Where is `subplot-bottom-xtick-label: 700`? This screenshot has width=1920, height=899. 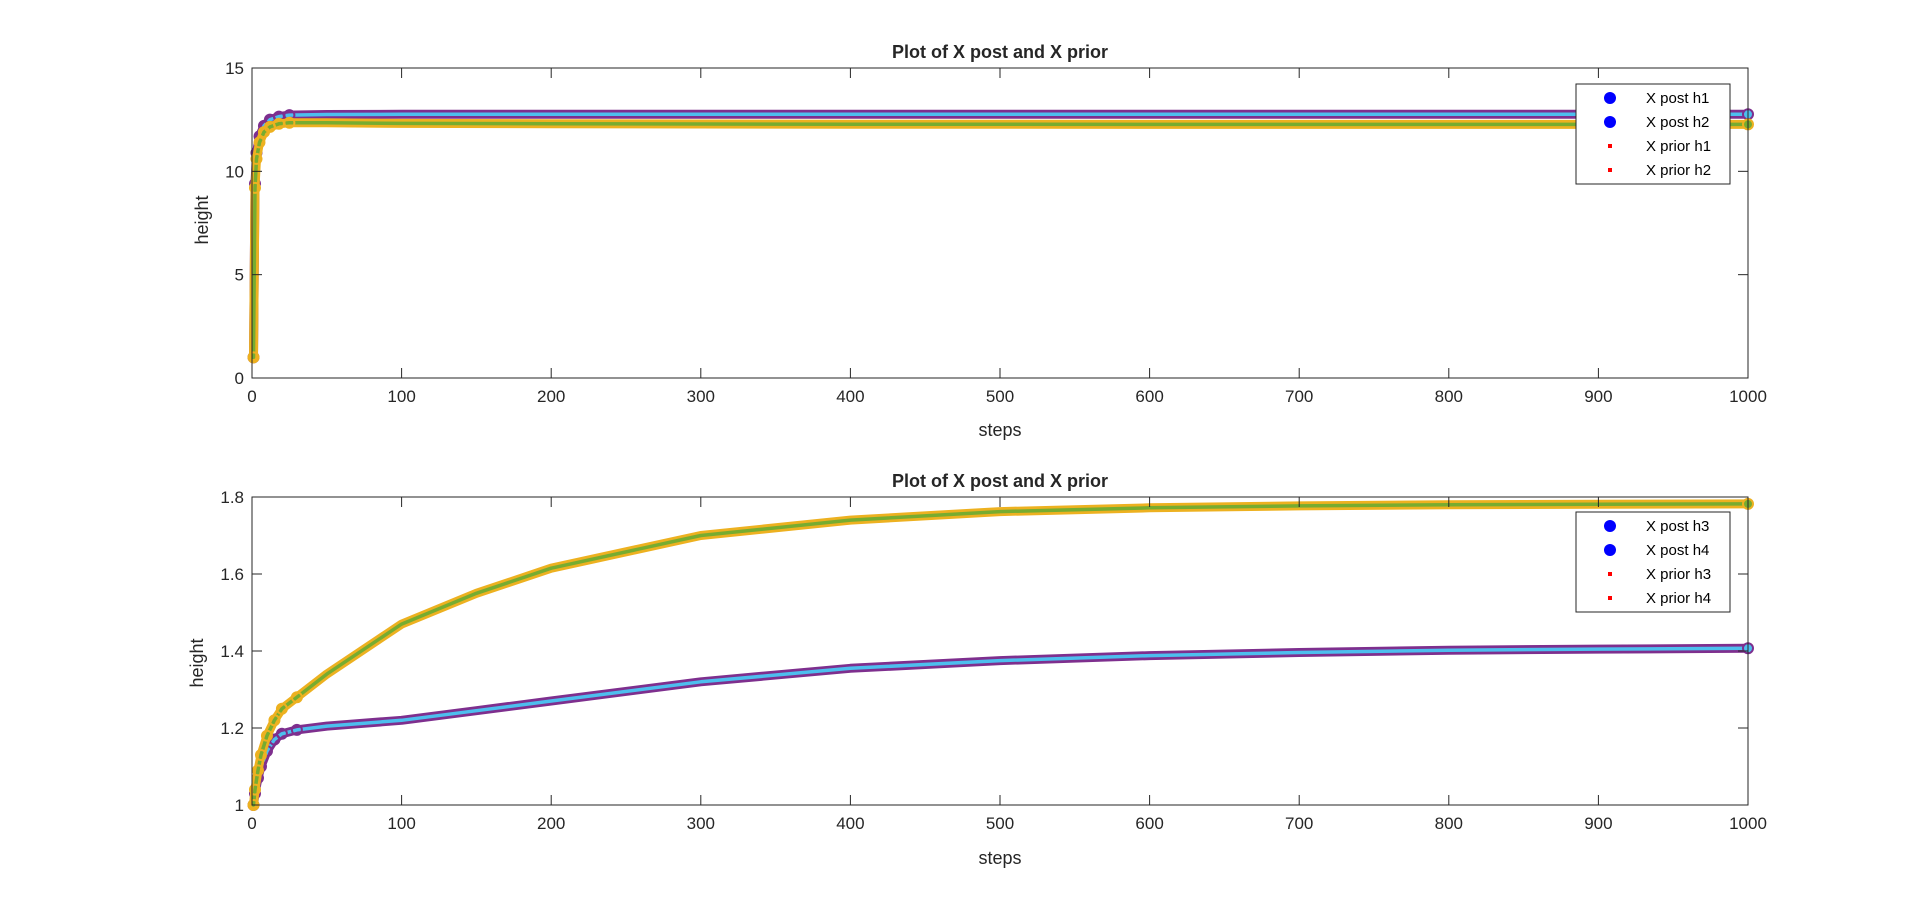
subplot-bottom-xtick-label: 700 is located at coordinates (1299, 823).